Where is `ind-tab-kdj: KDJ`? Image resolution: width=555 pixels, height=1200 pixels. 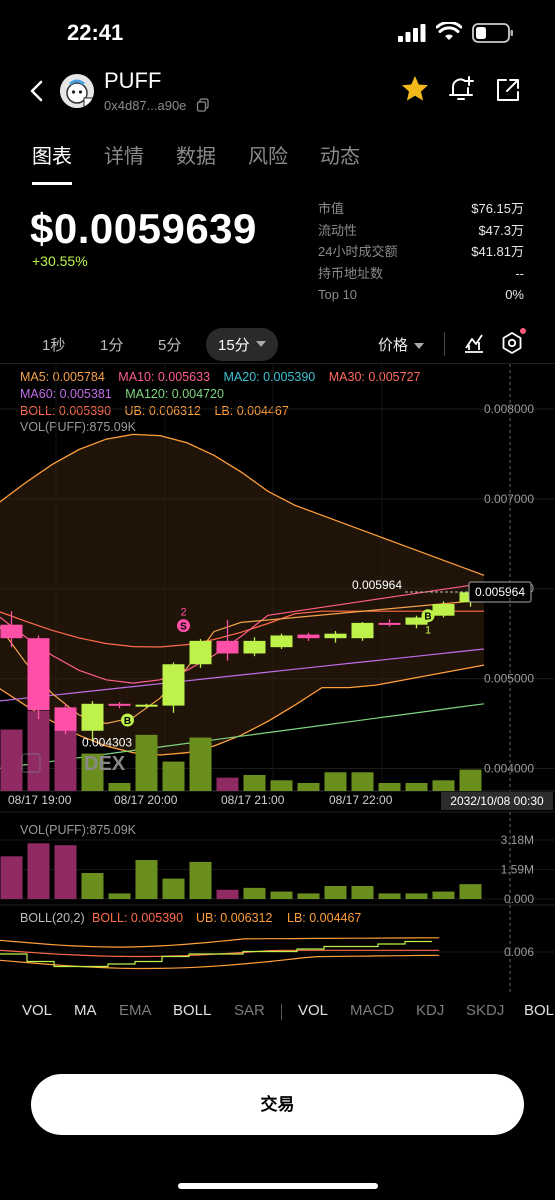 ind-tab-kdj: KDJ is located at coordinates (430, 1010).